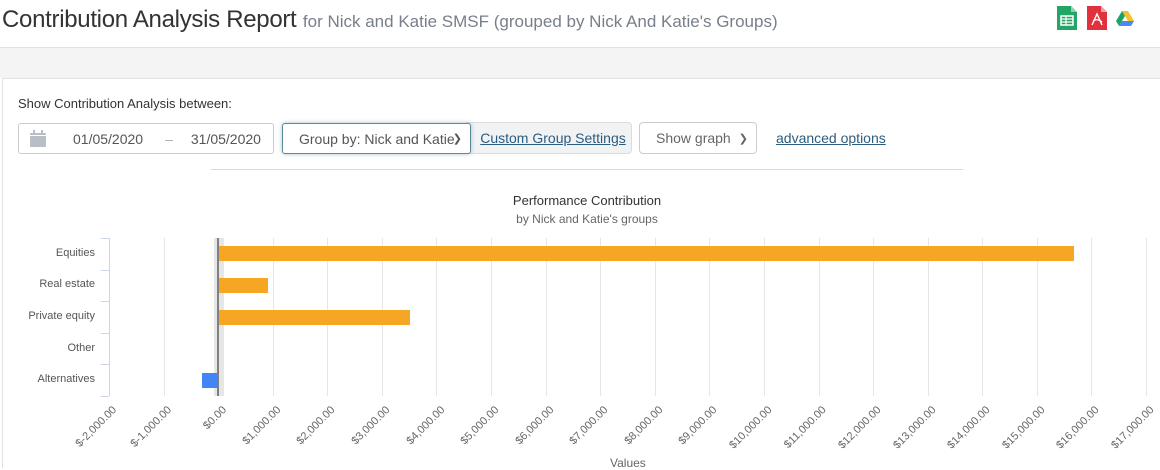 The image size is (1160, 470). What do you see at coordinates (218, 317) in the screenshot?
I see `zero-line` at bounding box center [218, 317].